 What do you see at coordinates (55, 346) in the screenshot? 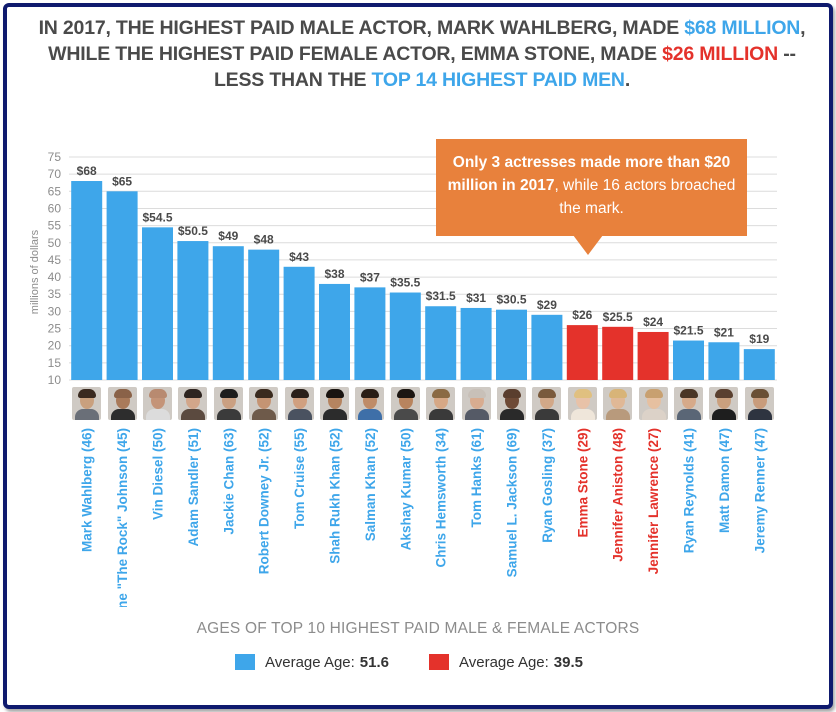
I see `y-tick-label: 20` at bounding box center [55, 346].